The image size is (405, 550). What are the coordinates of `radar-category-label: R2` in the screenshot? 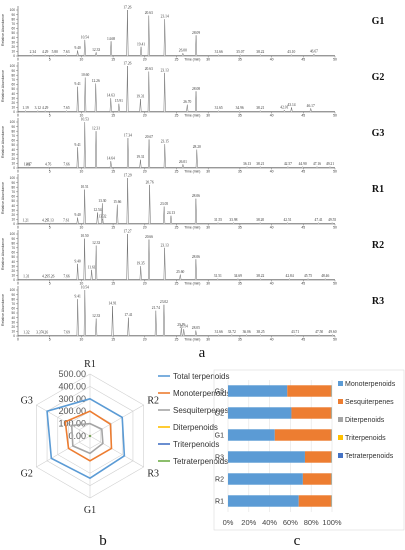 It's located at (153, 401).